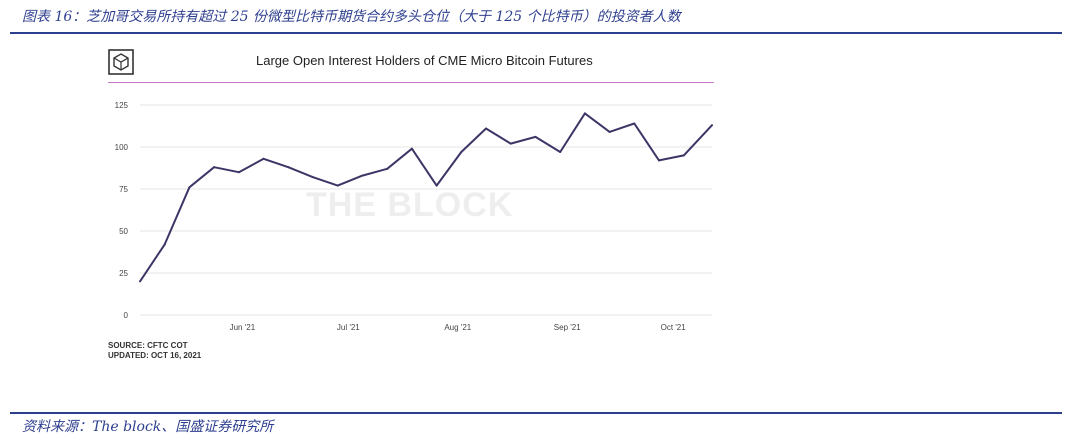  Describe the element at coordinates (243, 327) in the screenshot. I see `x-tick-label-0: Jun '21` at that location.